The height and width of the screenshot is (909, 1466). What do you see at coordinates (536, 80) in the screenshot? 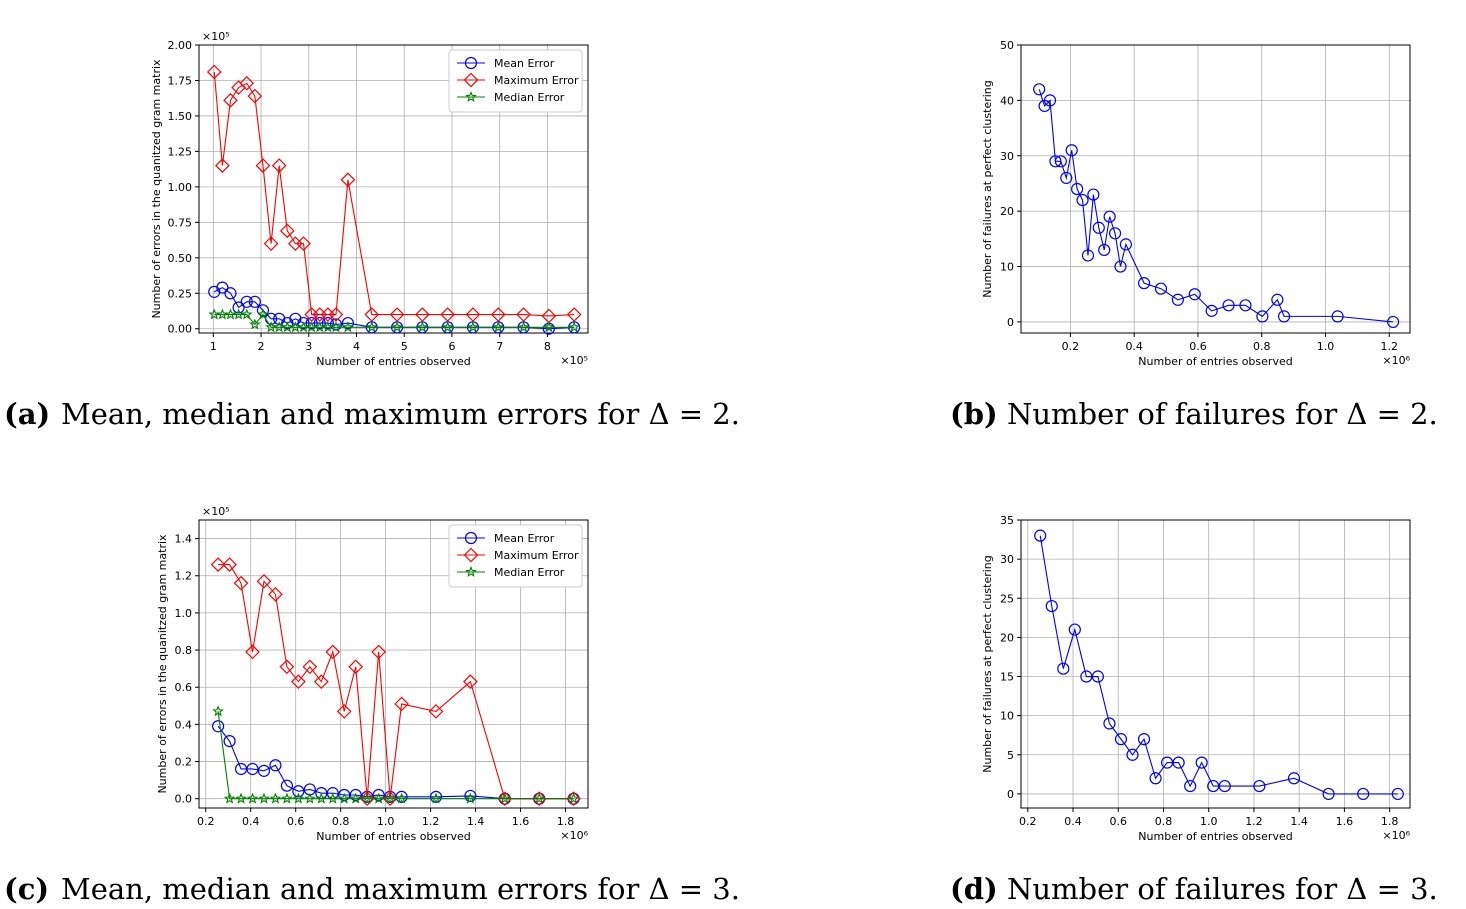
I see `legend-entry: Maximum Error` at bounding box center [536, 80].